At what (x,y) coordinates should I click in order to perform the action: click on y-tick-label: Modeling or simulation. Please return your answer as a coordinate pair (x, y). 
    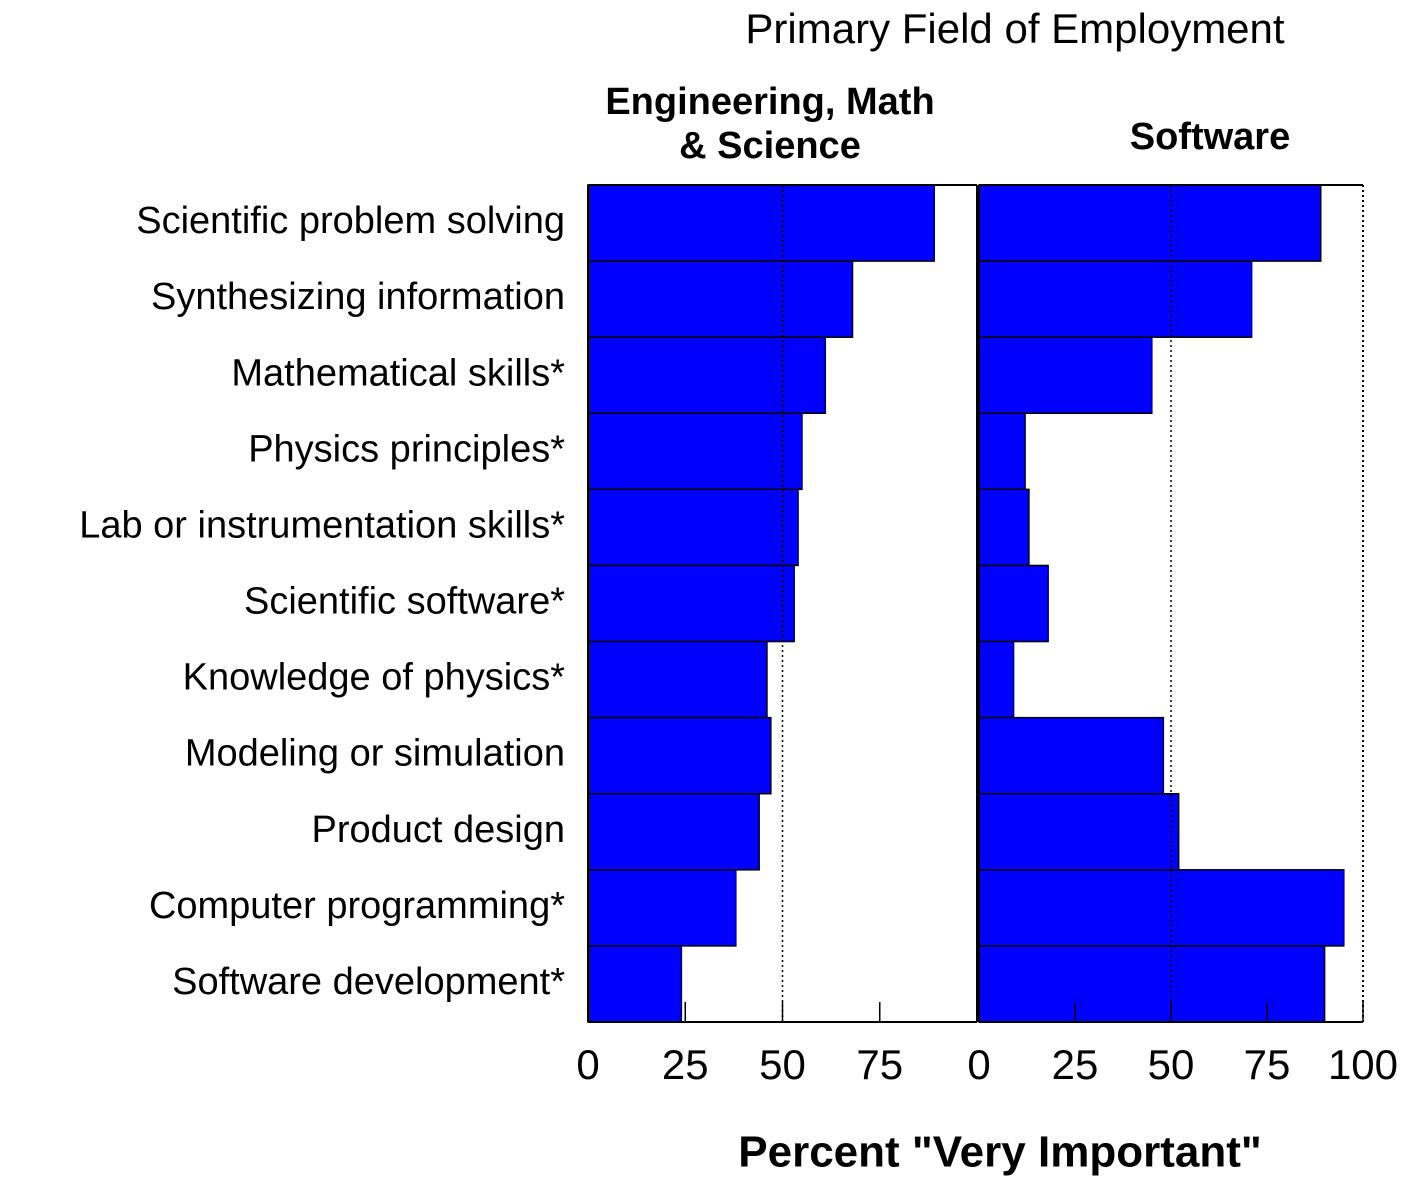
    Looking at the image, I should click on (375, 754).